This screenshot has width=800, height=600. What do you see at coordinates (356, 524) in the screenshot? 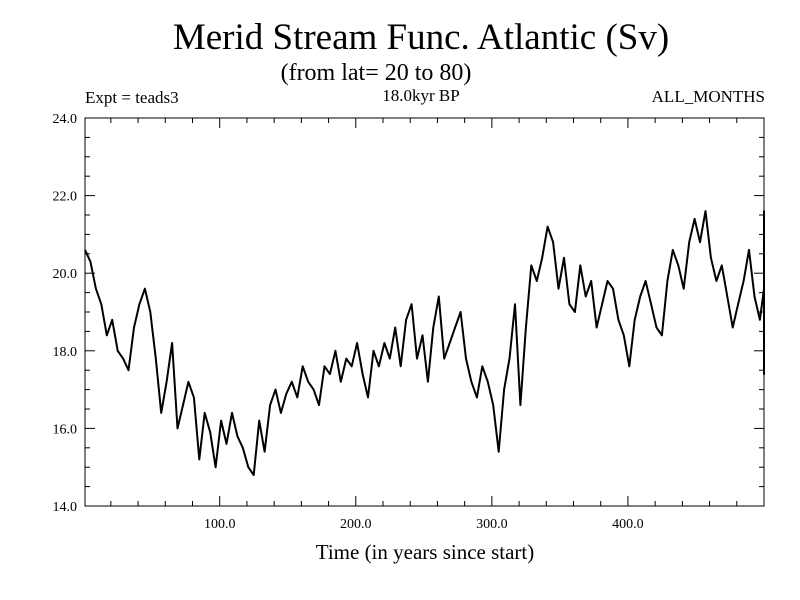
I see `x-tick-label: 200.0` at bounding box center [356, 524].